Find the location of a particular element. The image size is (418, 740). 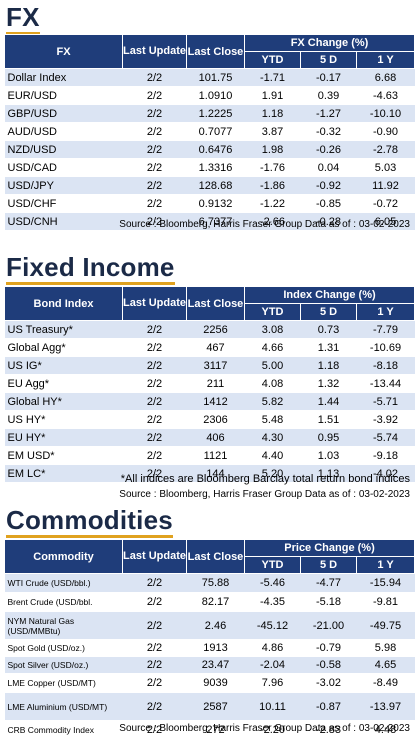

commodity-cell-1y: 4.48 is located at coordinates (385, 730).